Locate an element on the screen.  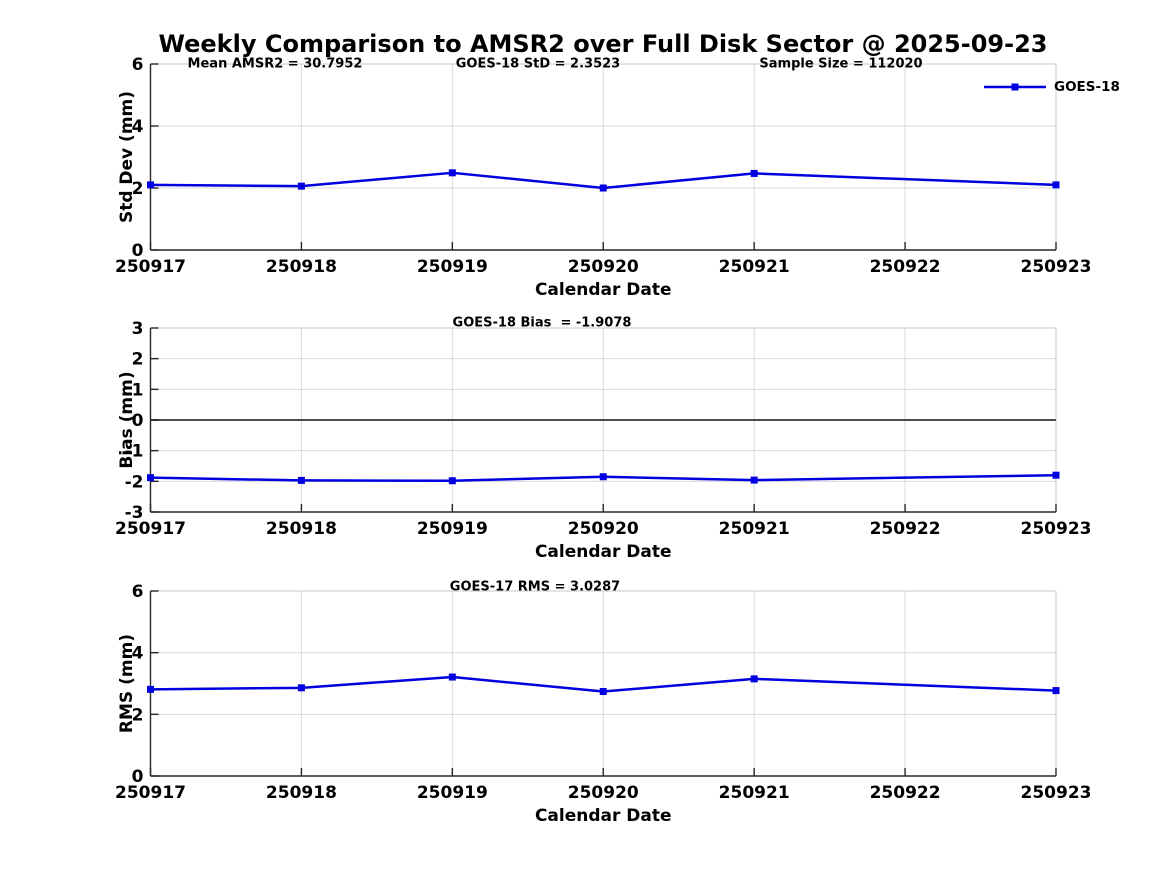
legend-line-marker-icon is located at coordinates (1015, 87).